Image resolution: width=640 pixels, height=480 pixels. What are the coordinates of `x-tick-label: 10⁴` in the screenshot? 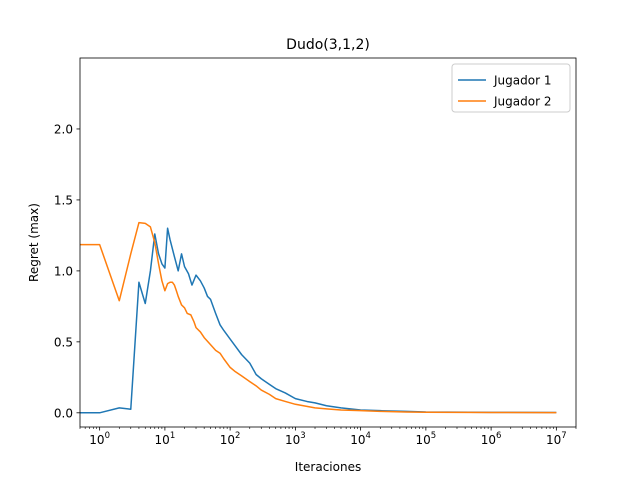 It's located at (360, 439).